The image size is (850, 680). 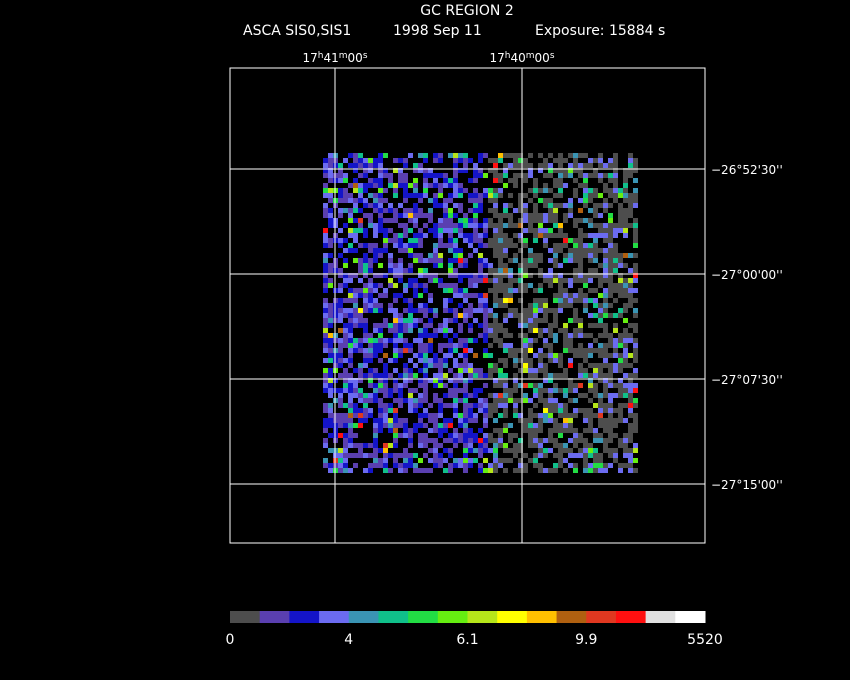 I want to click on ra-label-part: m, so click(x=343, y=56).